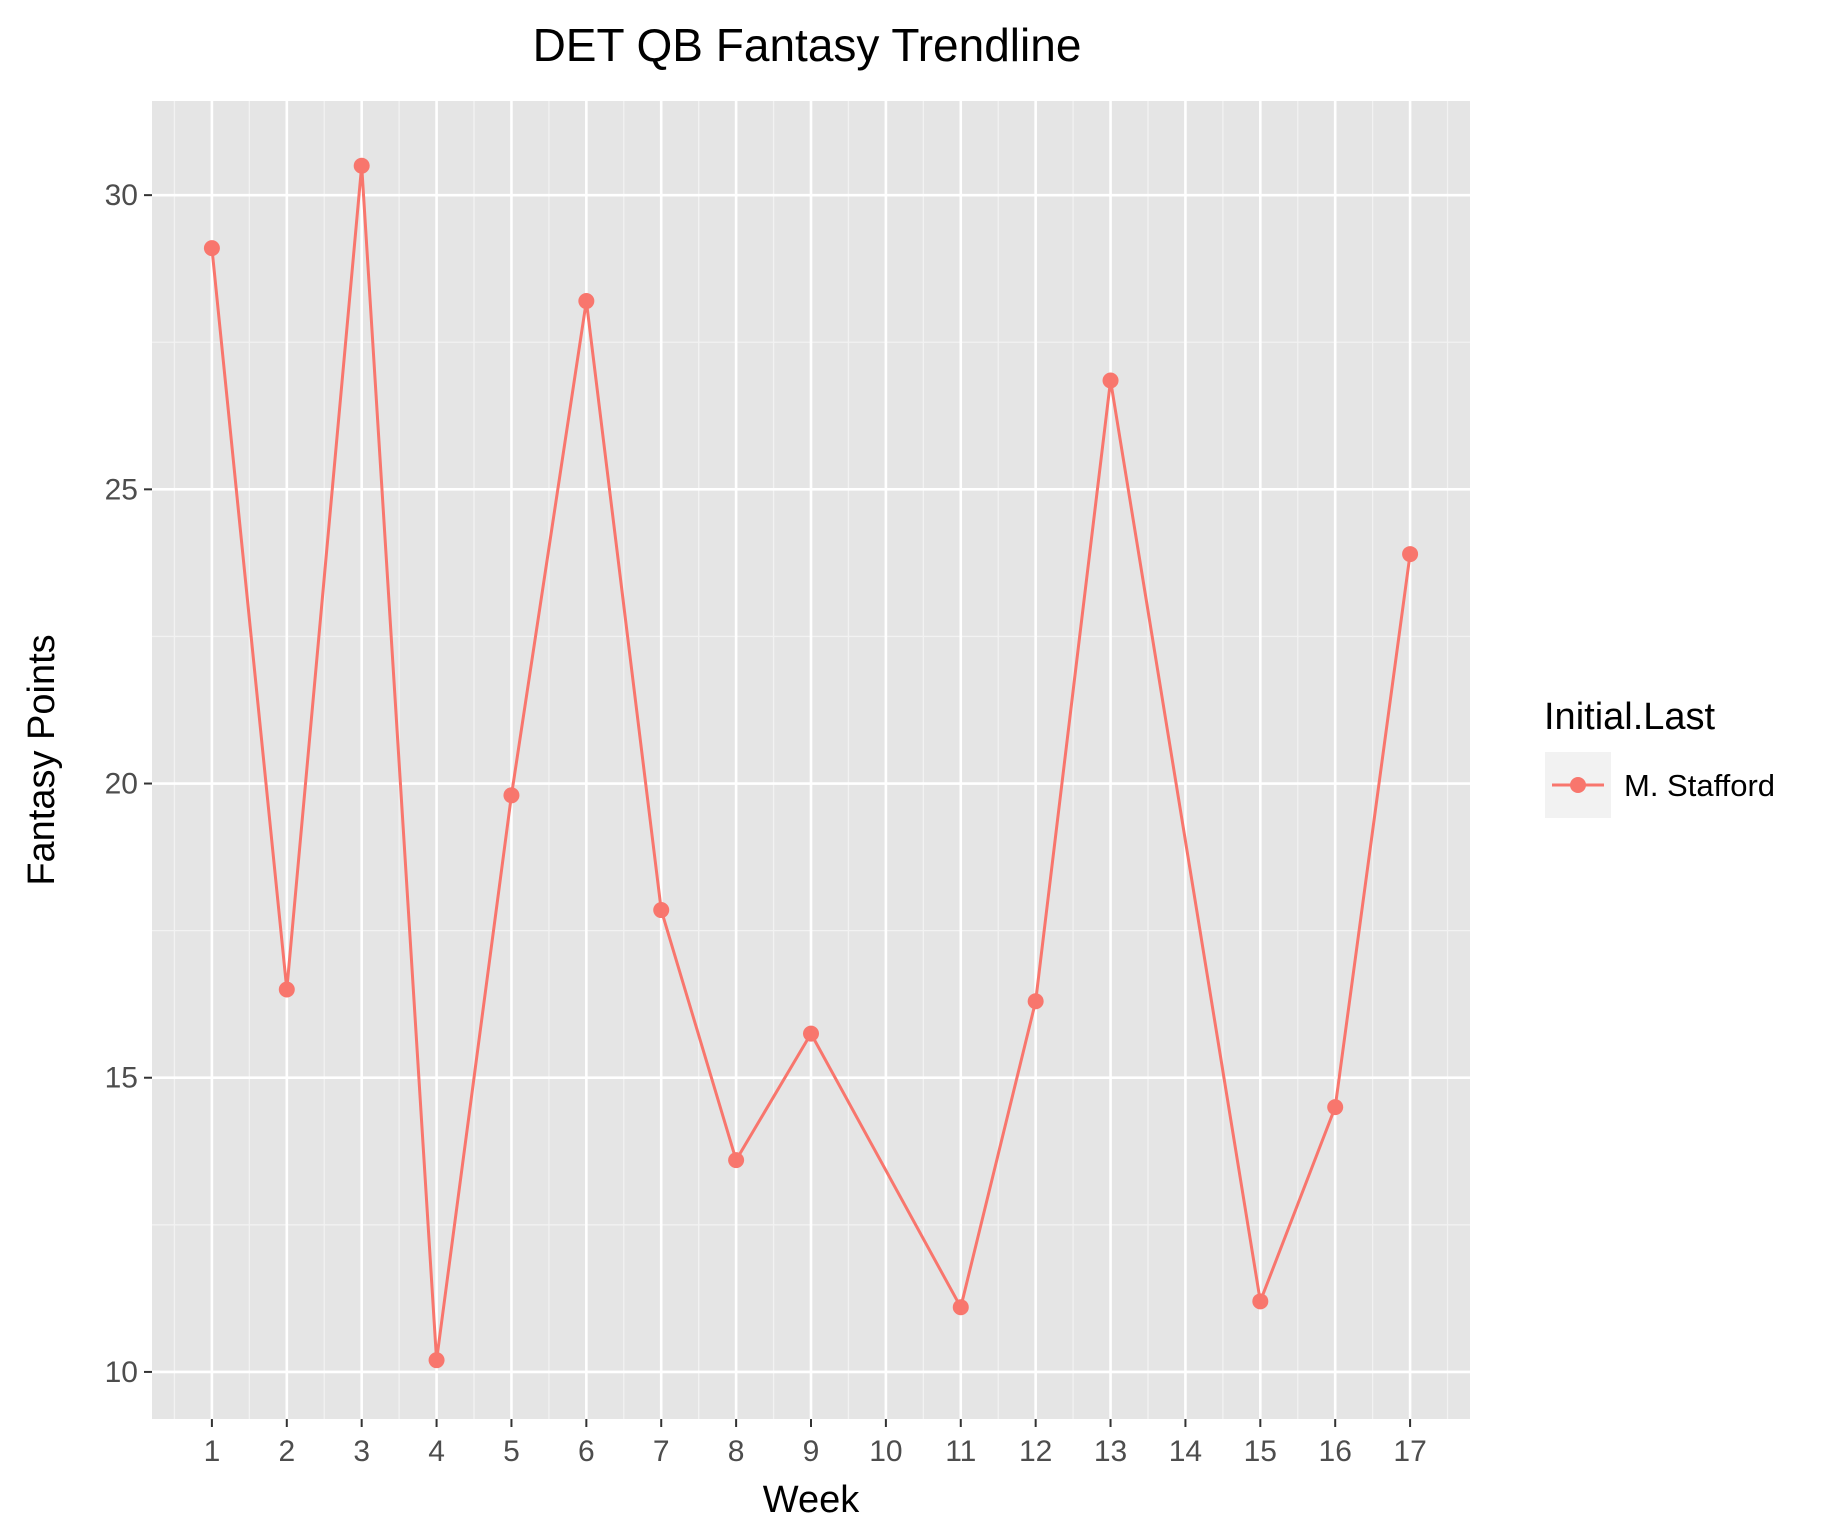  What do you see at coordinates (1578, 785) in the screenshot?
I see `legend-key-point` at bounding box center [1578, 785].